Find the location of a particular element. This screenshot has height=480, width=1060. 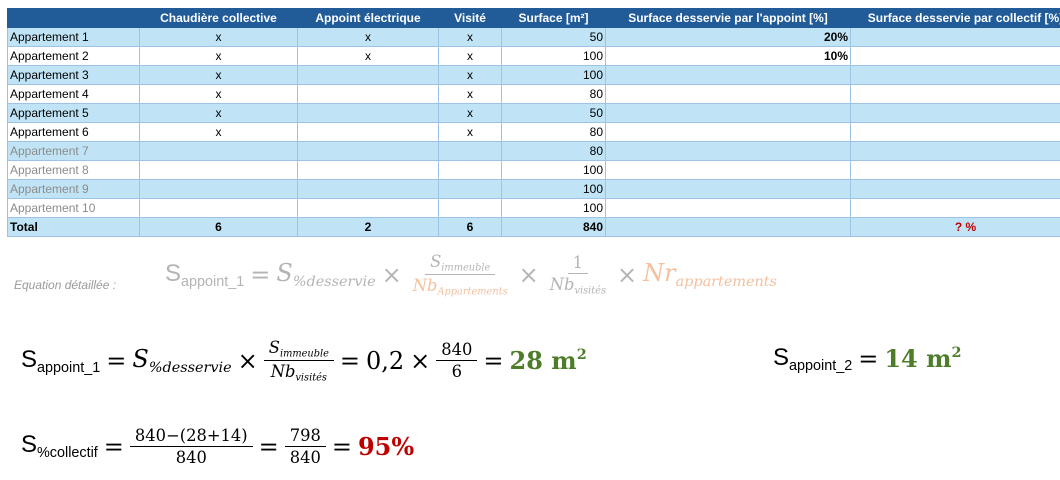

math-token: 840 is located at coordinates (305, 457).